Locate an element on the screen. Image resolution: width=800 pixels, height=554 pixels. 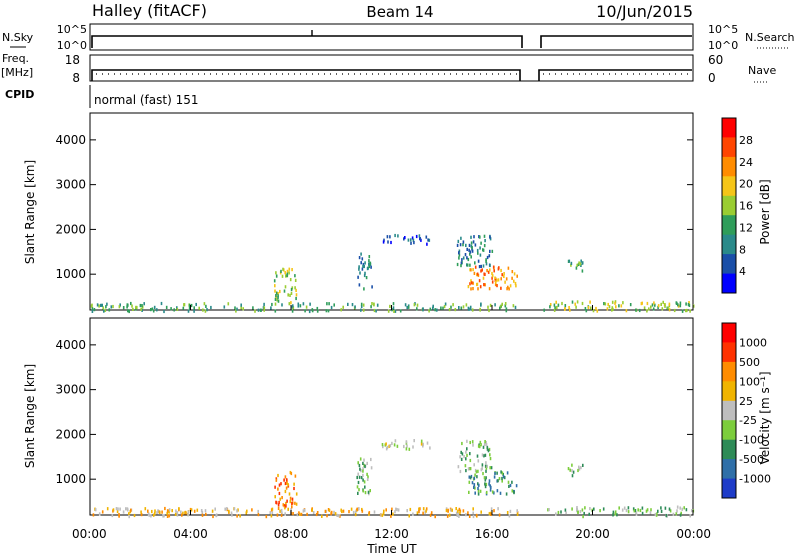
velocity-colorbar: 1000 500 100 25 -25 -100 -500 -1000 is located at coordinates (746, 410).